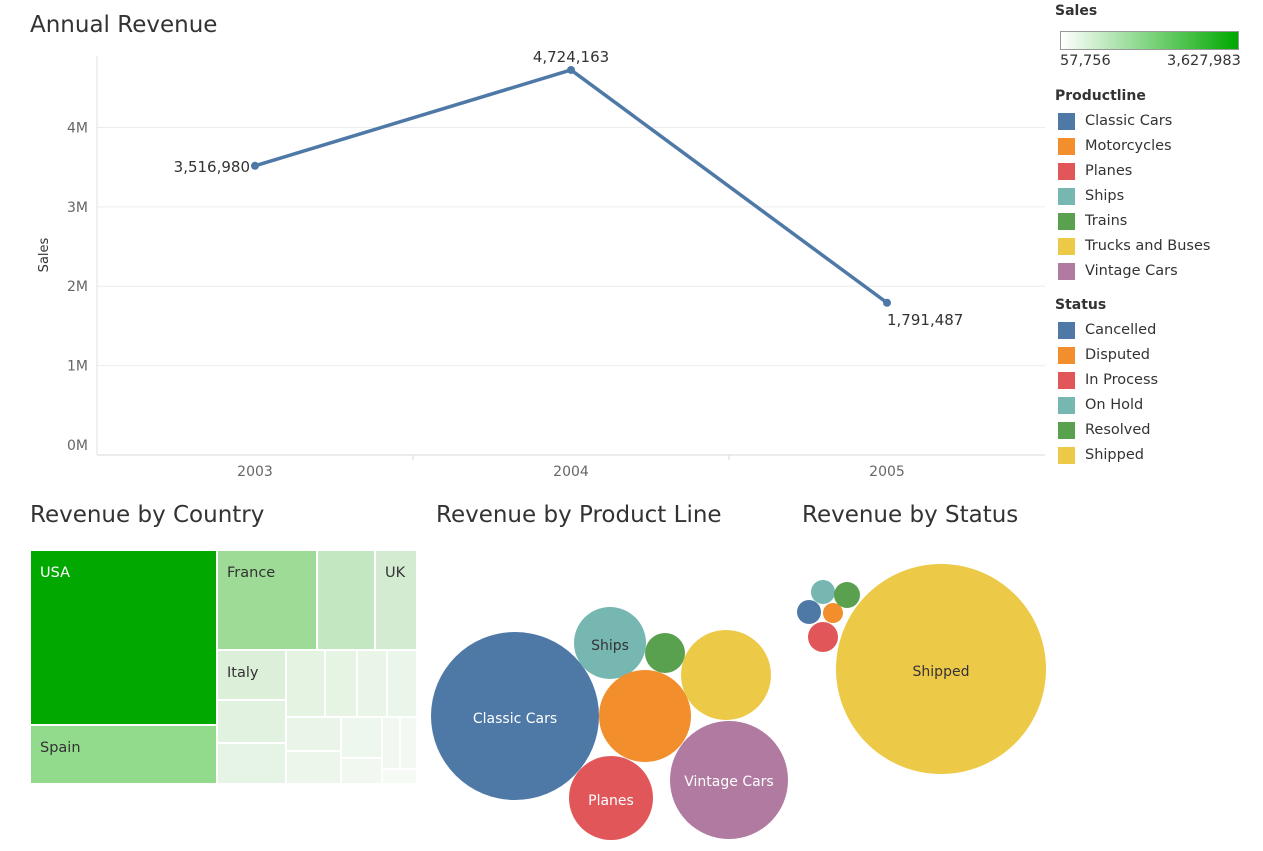 Image resolution: width=1263 pixels, height=851 pixels. What do you see at coordinates (823, 592) in the screenshot?
I see `bubble-on-hold` at bounding box center [823, 592].